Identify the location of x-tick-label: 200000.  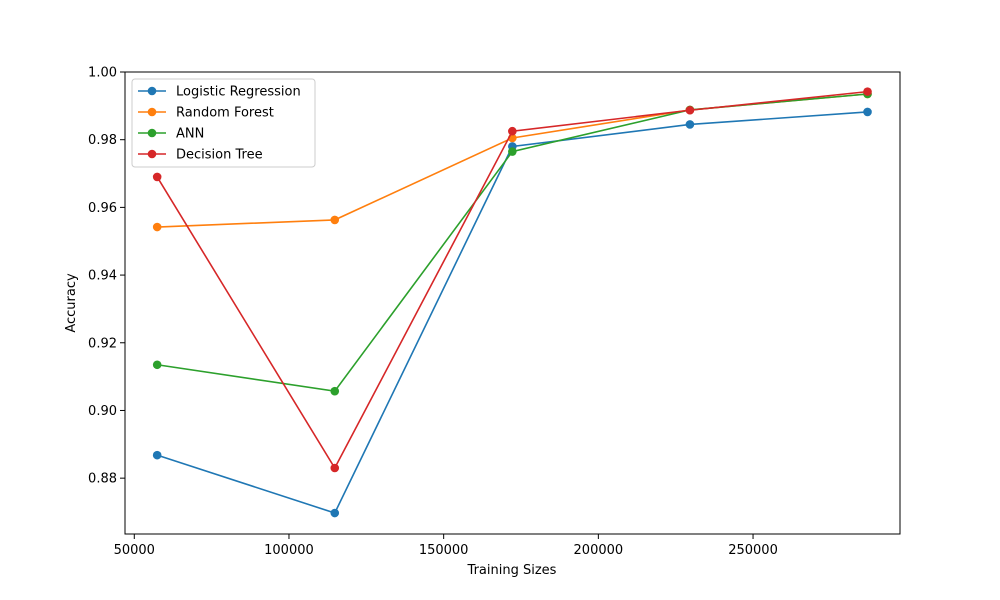
(599, 550).